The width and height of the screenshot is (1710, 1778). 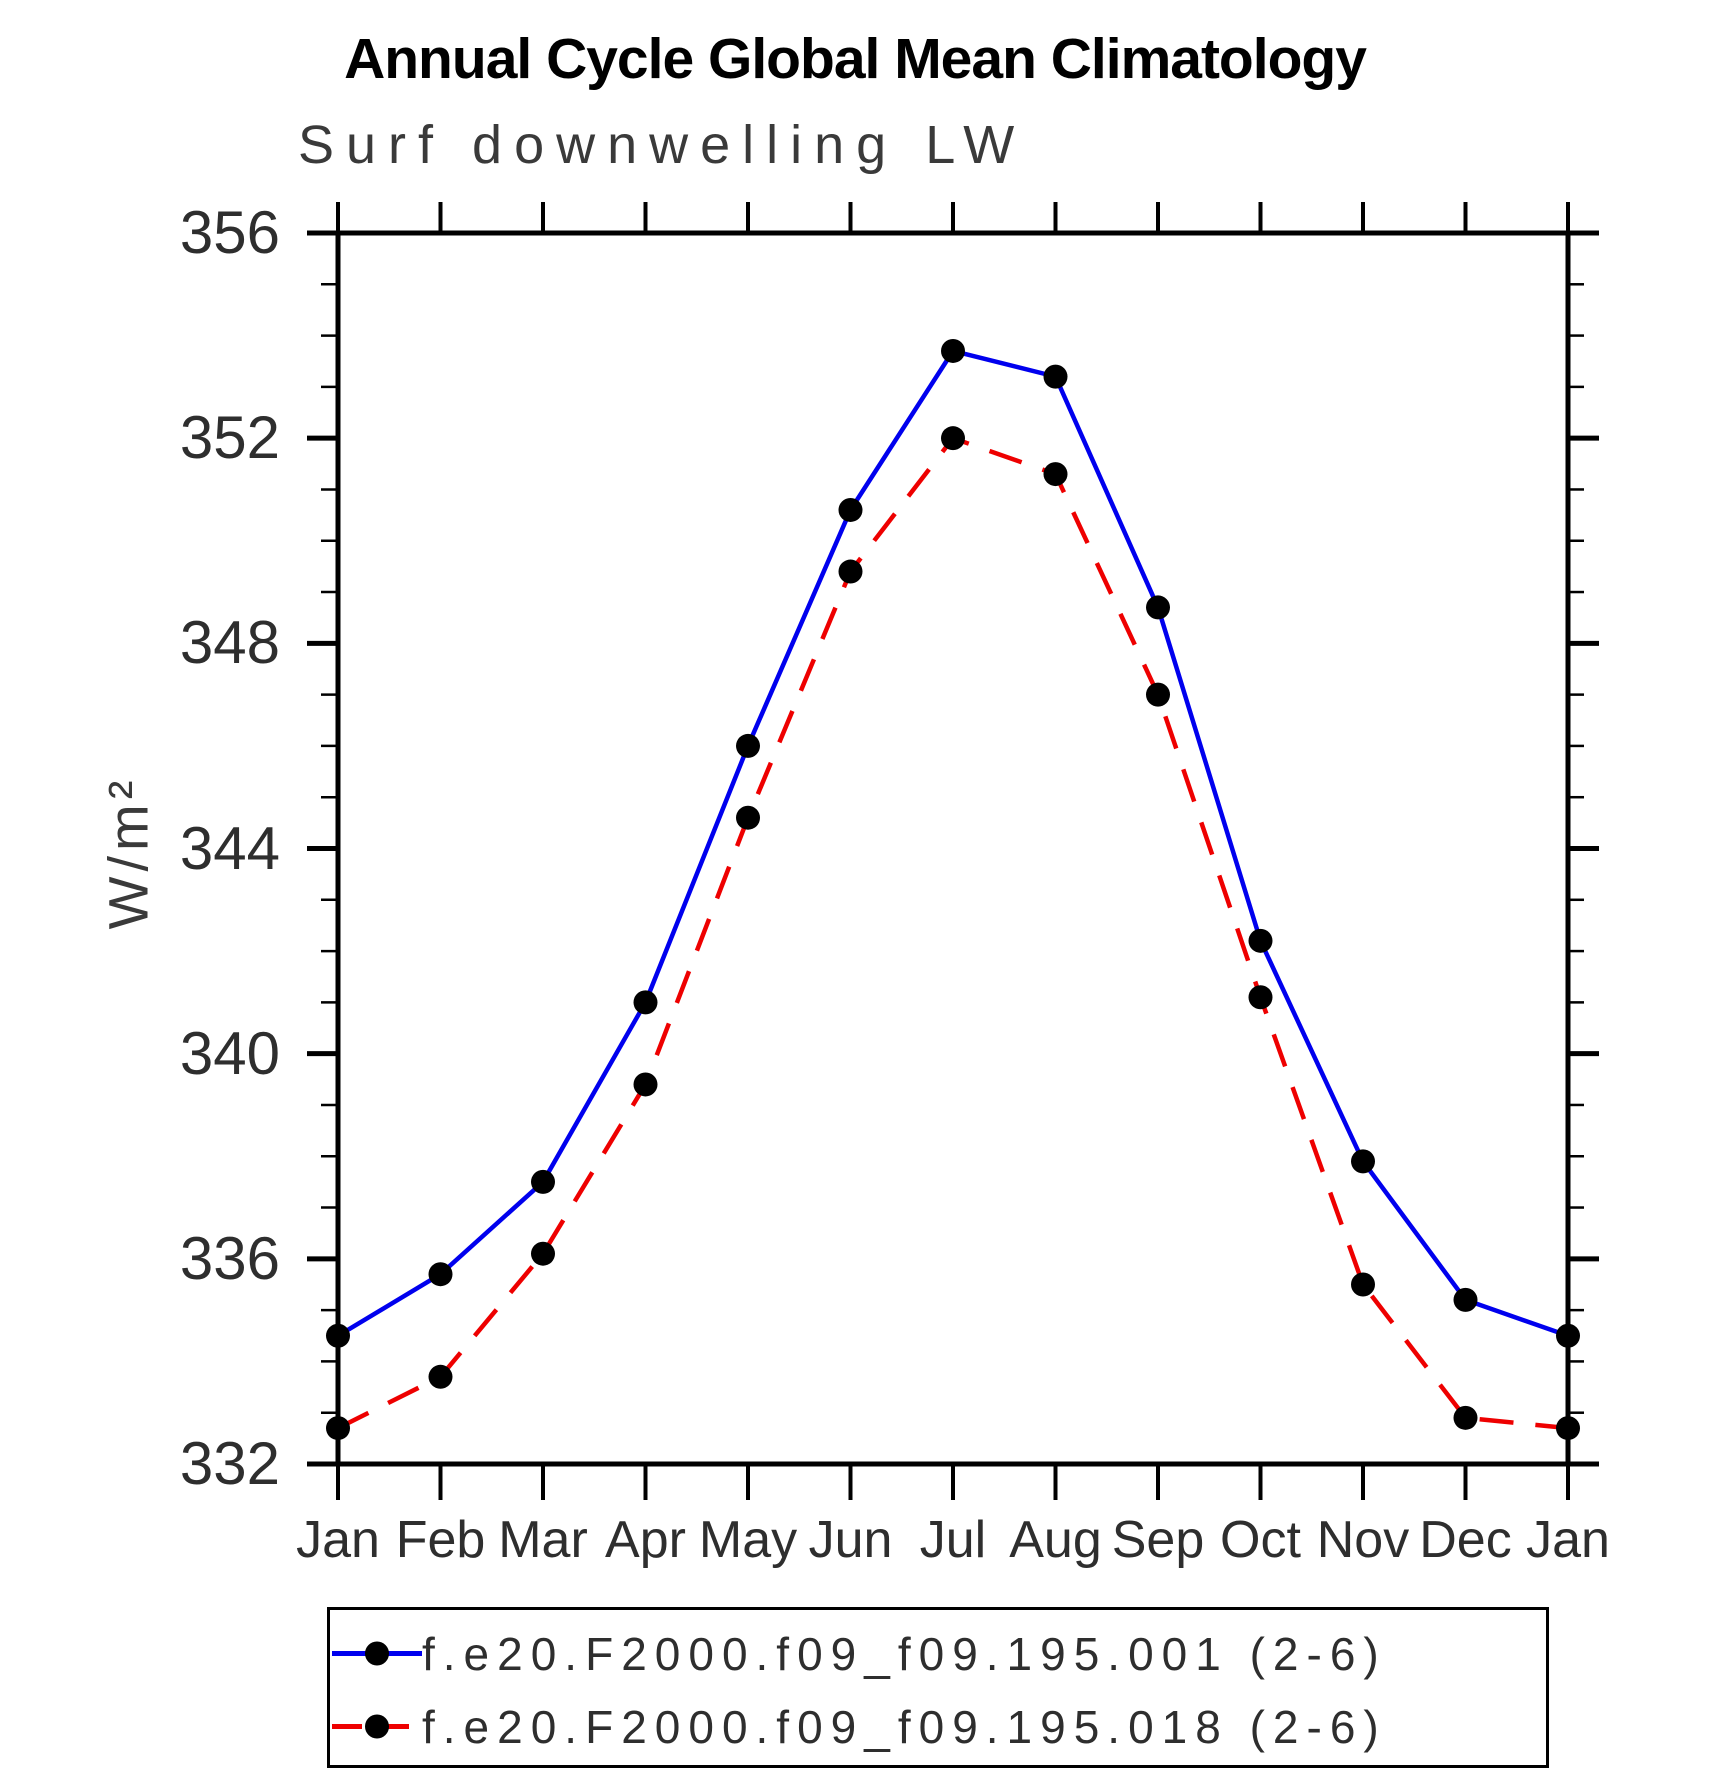 I want to click on y-tick-label: 348, so click(x=229, y=643).